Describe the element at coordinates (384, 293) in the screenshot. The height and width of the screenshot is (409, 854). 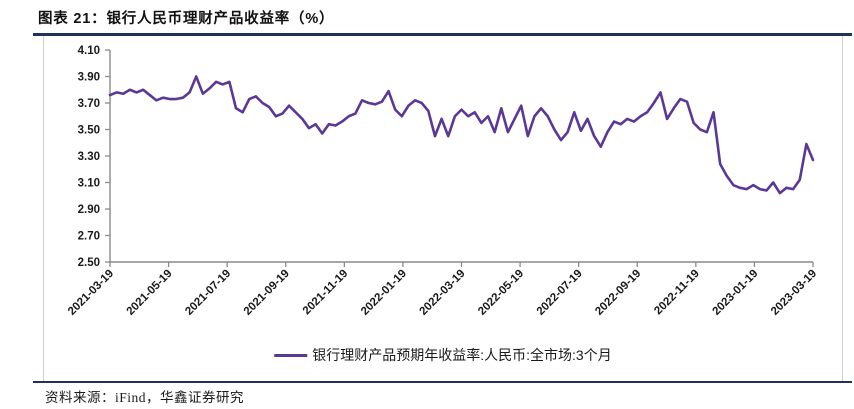
I see `x-axis-label: 2022-01-19` at that location.